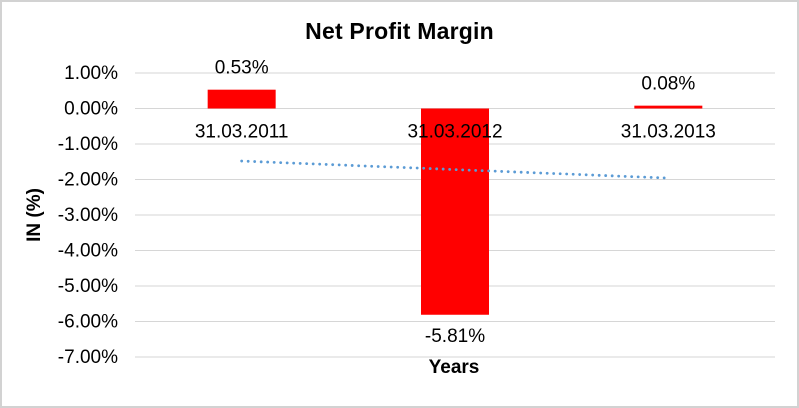  What do you see at coordinates (88, 180) in the screenshot?
I see `y-tick-label: -2.00%` at bounding box center [88, 180].